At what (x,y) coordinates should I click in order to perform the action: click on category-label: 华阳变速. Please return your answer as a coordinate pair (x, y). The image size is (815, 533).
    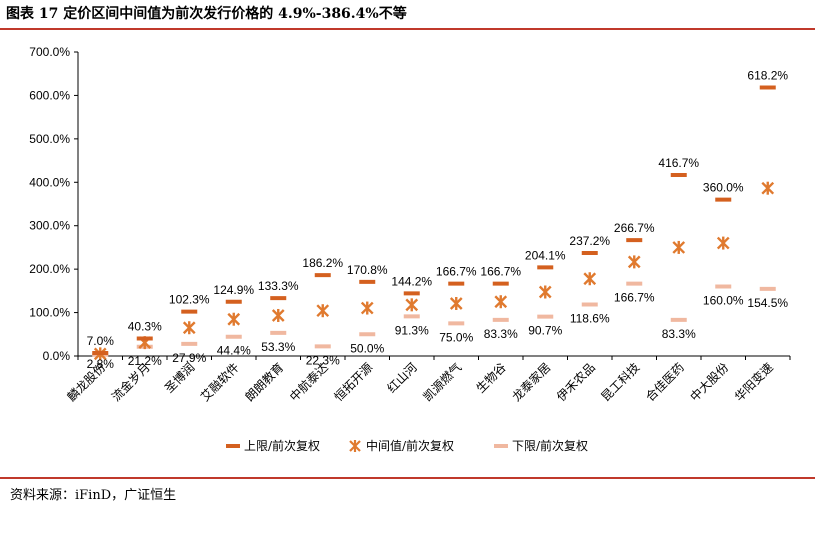
    Looking at the image, I should click on (753, 382).